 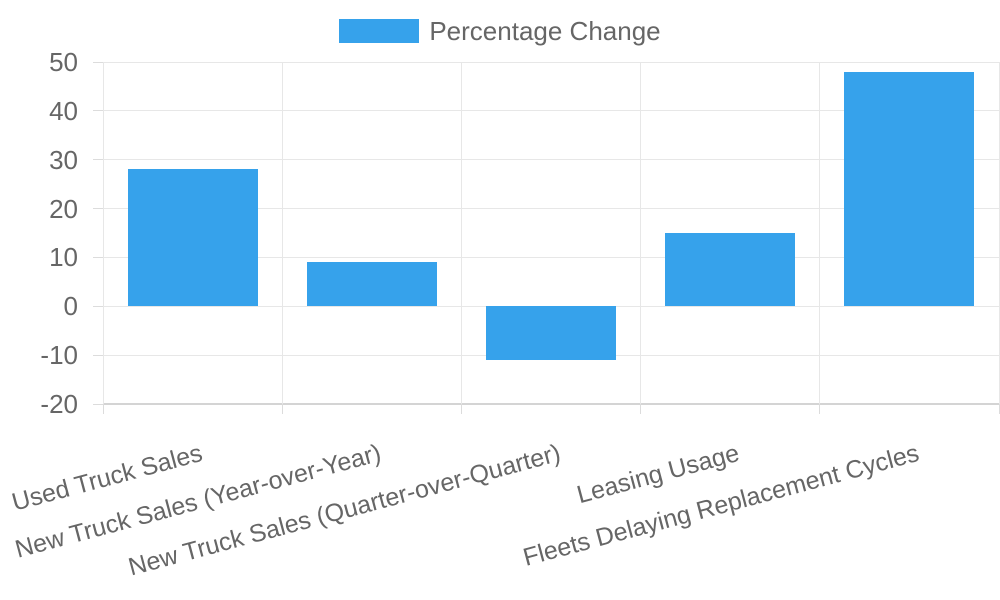 What do you see at coordinates (63, 159) in the screenshot?
I see `y-axis-tick-label: 30` at bounding box center [63, 159].